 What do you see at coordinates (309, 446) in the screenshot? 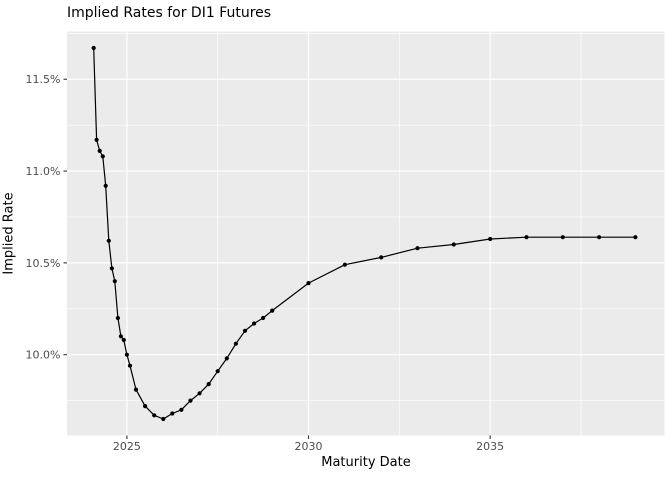
I see `x-tick-label: 2030` at bounding box center [309, 446].